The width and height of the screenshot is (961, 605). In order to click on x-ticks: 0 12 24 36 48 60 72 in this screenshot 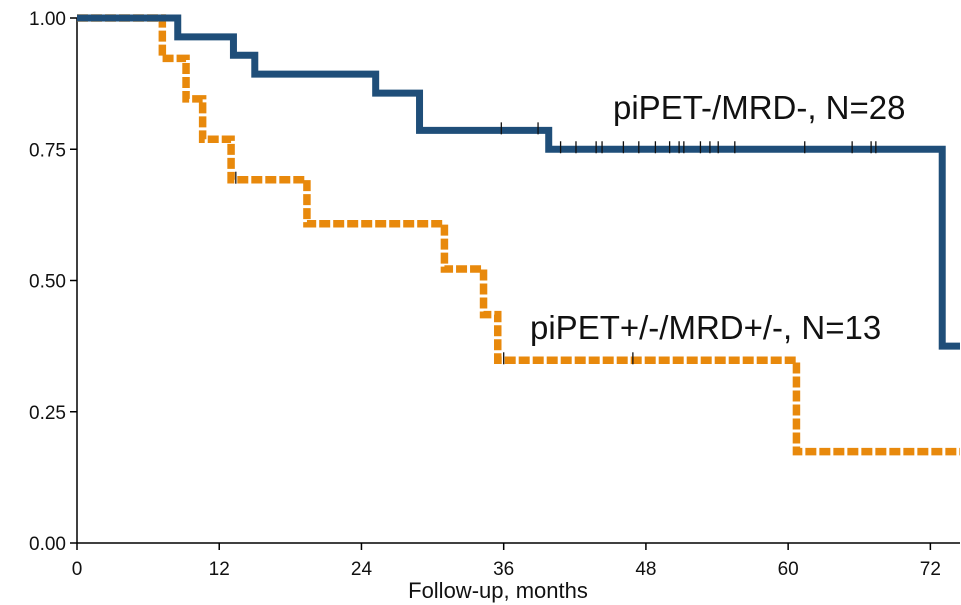, I will do `click(506, 561)`.